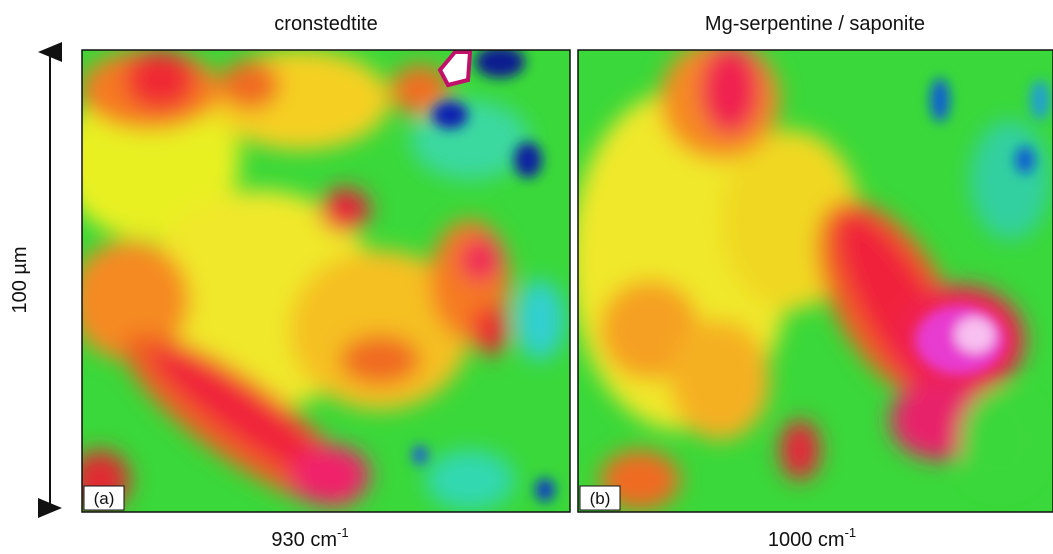 This screenshot has width=1053, height=554. I want to click on panel-title: Mg-serpentine / saponite, so click(815, 24).